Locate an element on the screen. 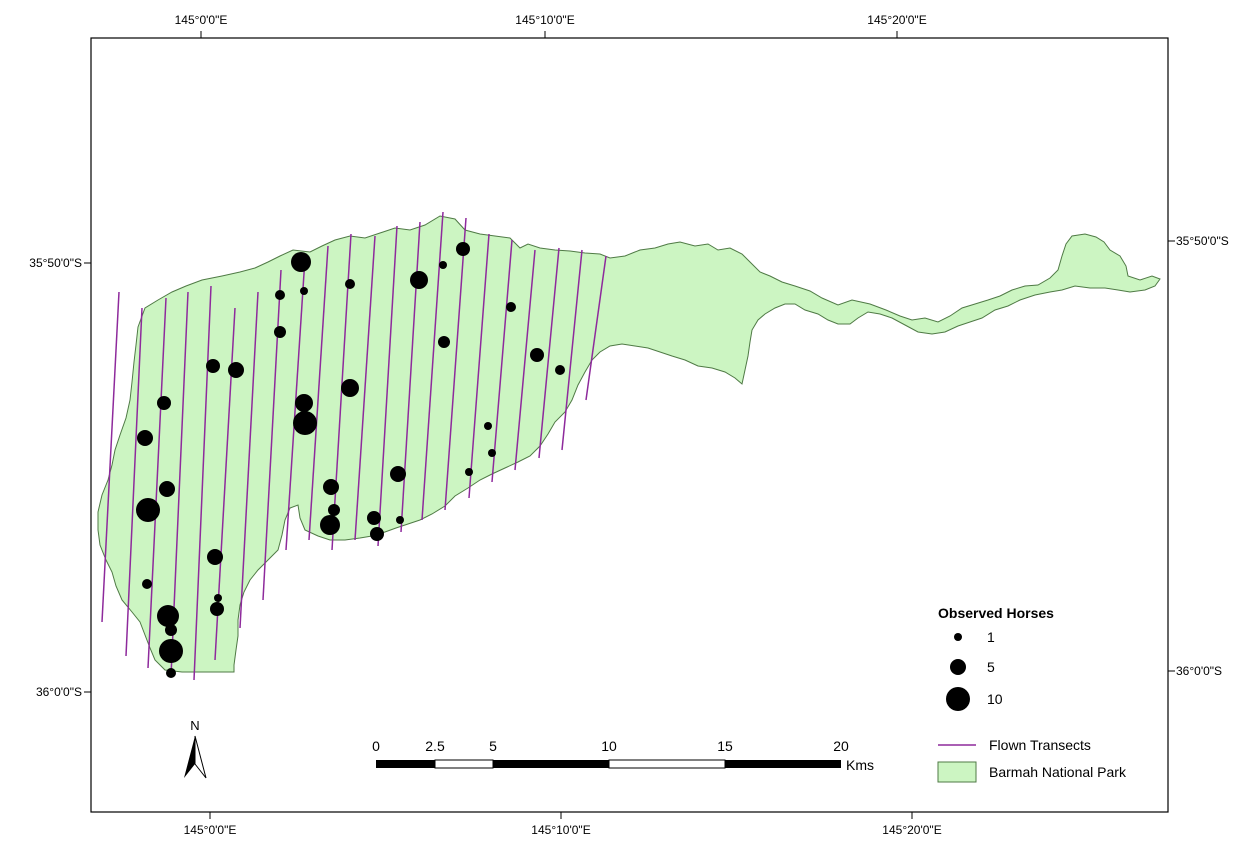  latitude-label-right-1: 35°50'0"S is located at coordinates (1202, 241).